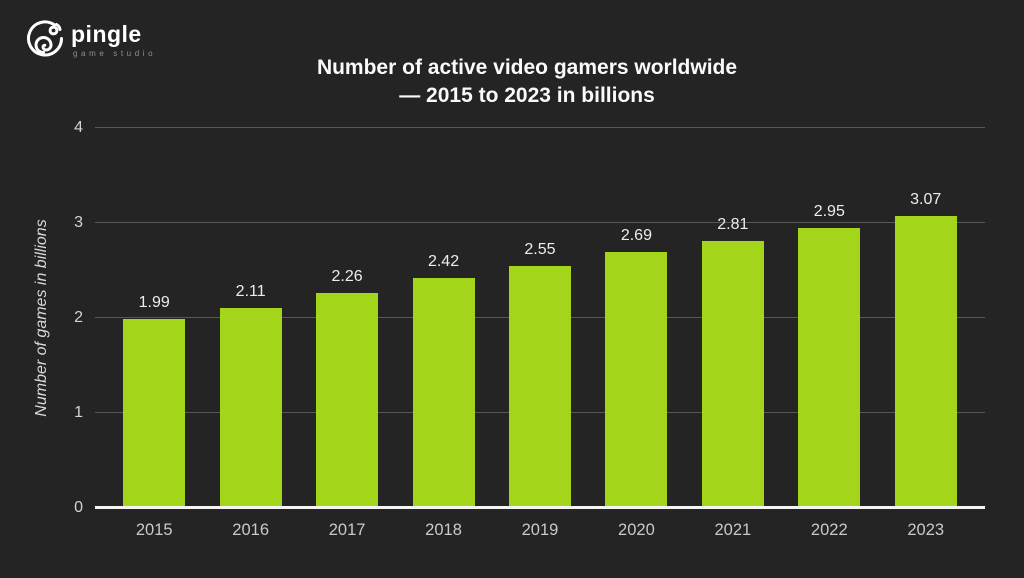 The image size is (1024, 578). Describe the element at coordinates (250, 291) in the screenshot. I see `bar-value-label-2016: 2.11` at that location.